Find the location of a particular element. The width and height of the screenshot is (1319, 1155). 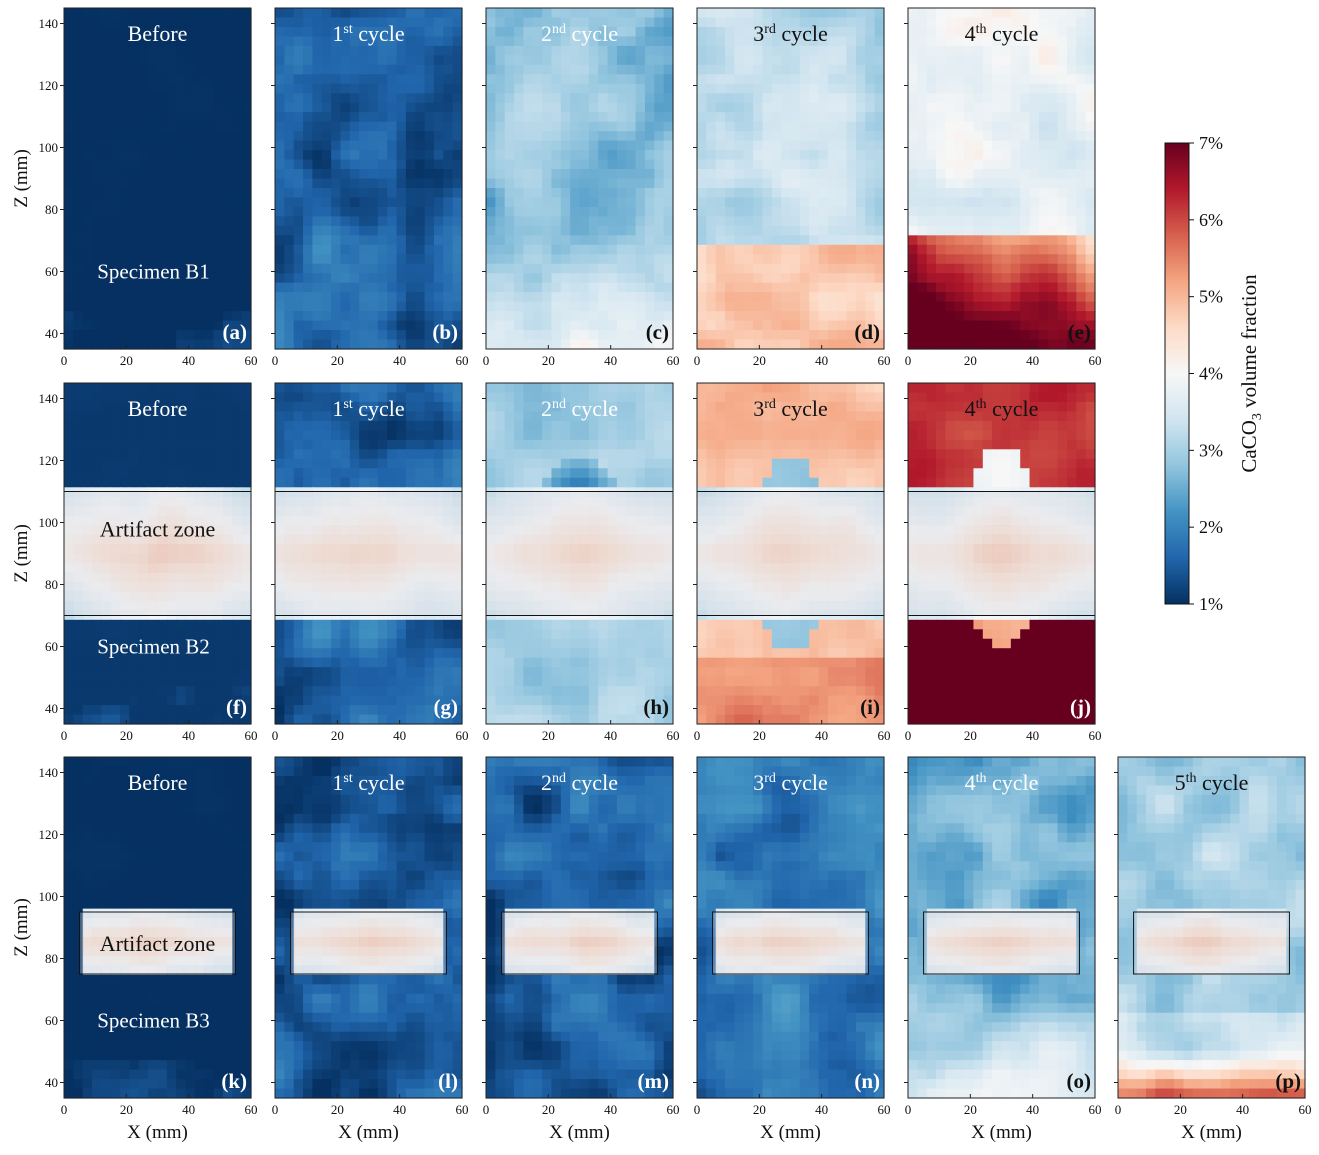

specimen-label: Specimen B1 is located at coordinates (153, 272).